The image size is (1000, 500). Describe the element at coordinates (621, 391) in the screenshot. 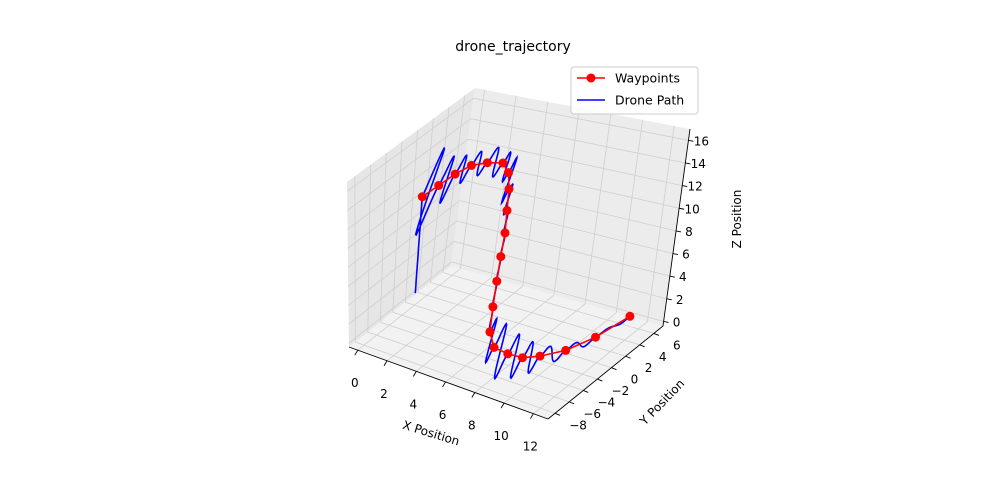

I see `y-tick-label: −2` at that location.